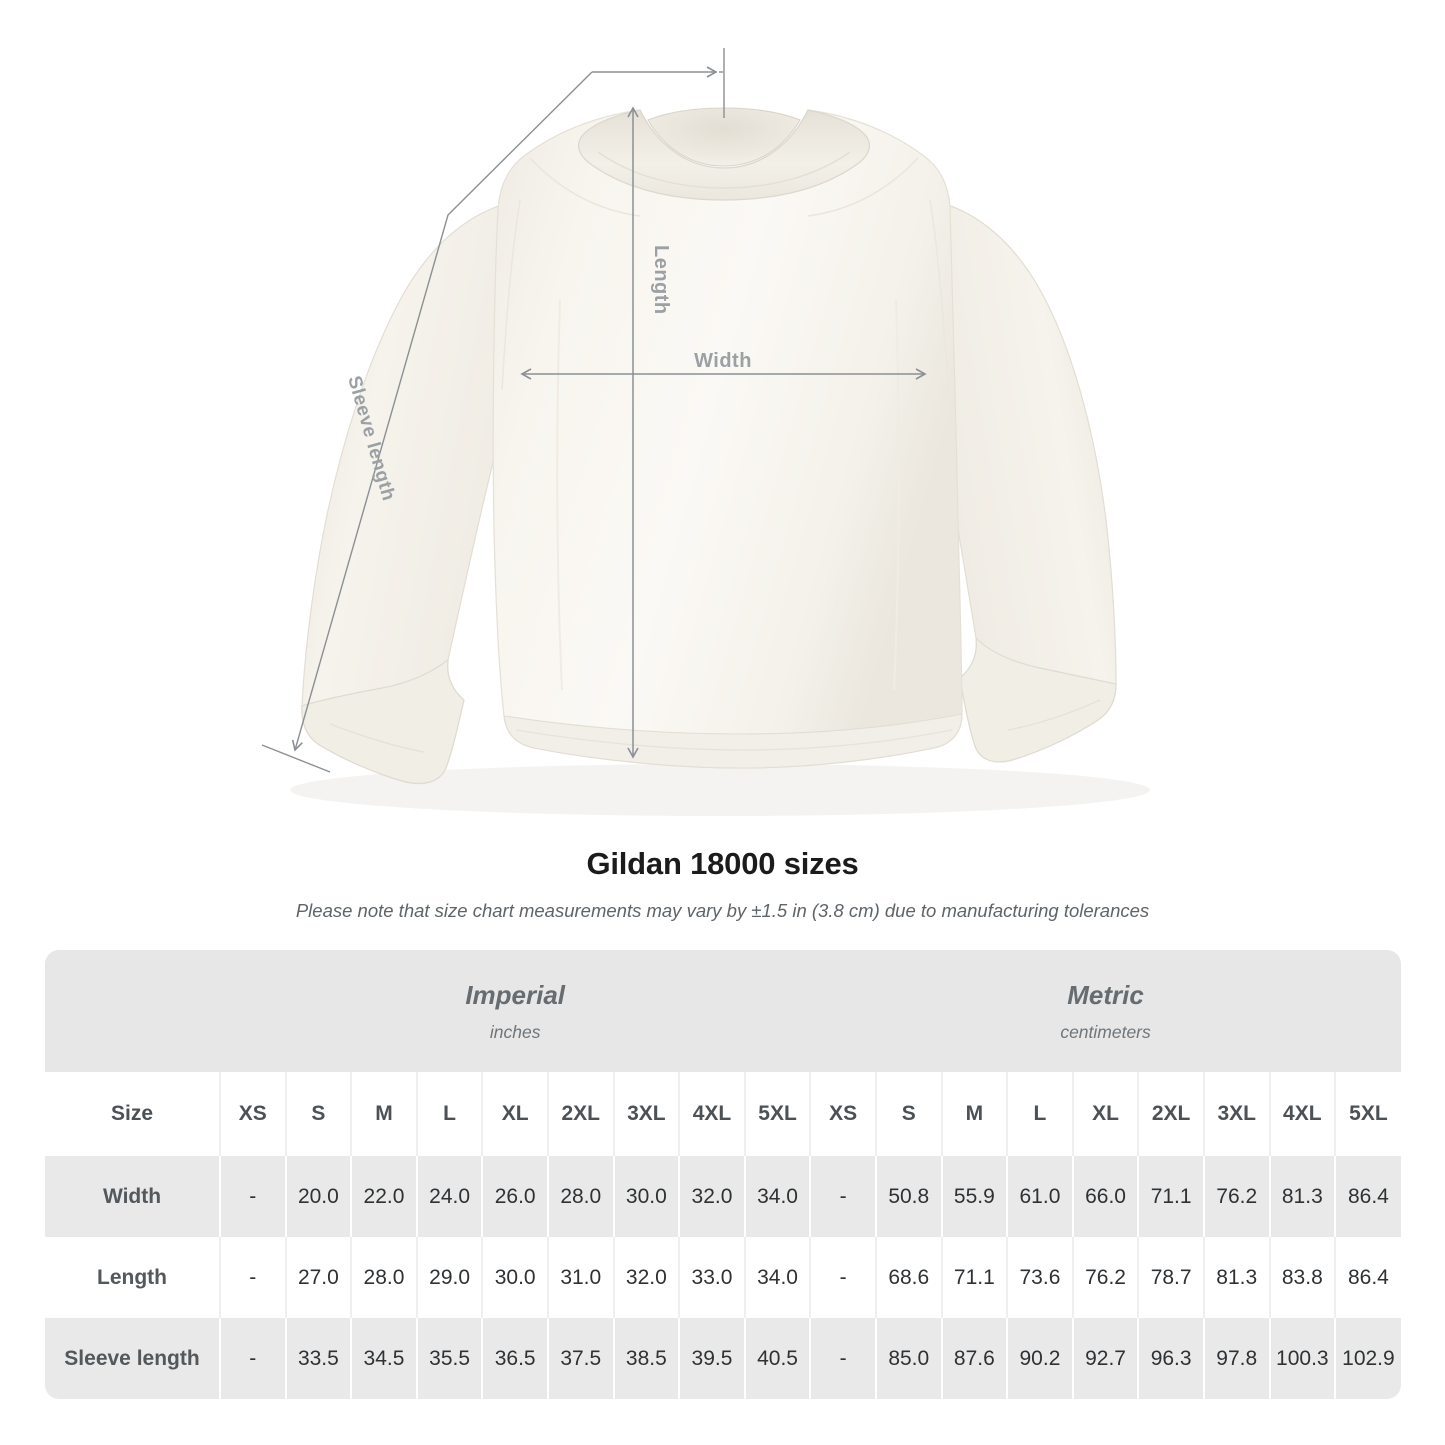 The image size is (1445, 1445). I want to click on cell-width-imperial-3xl: 30.0, so click(646, 1196).